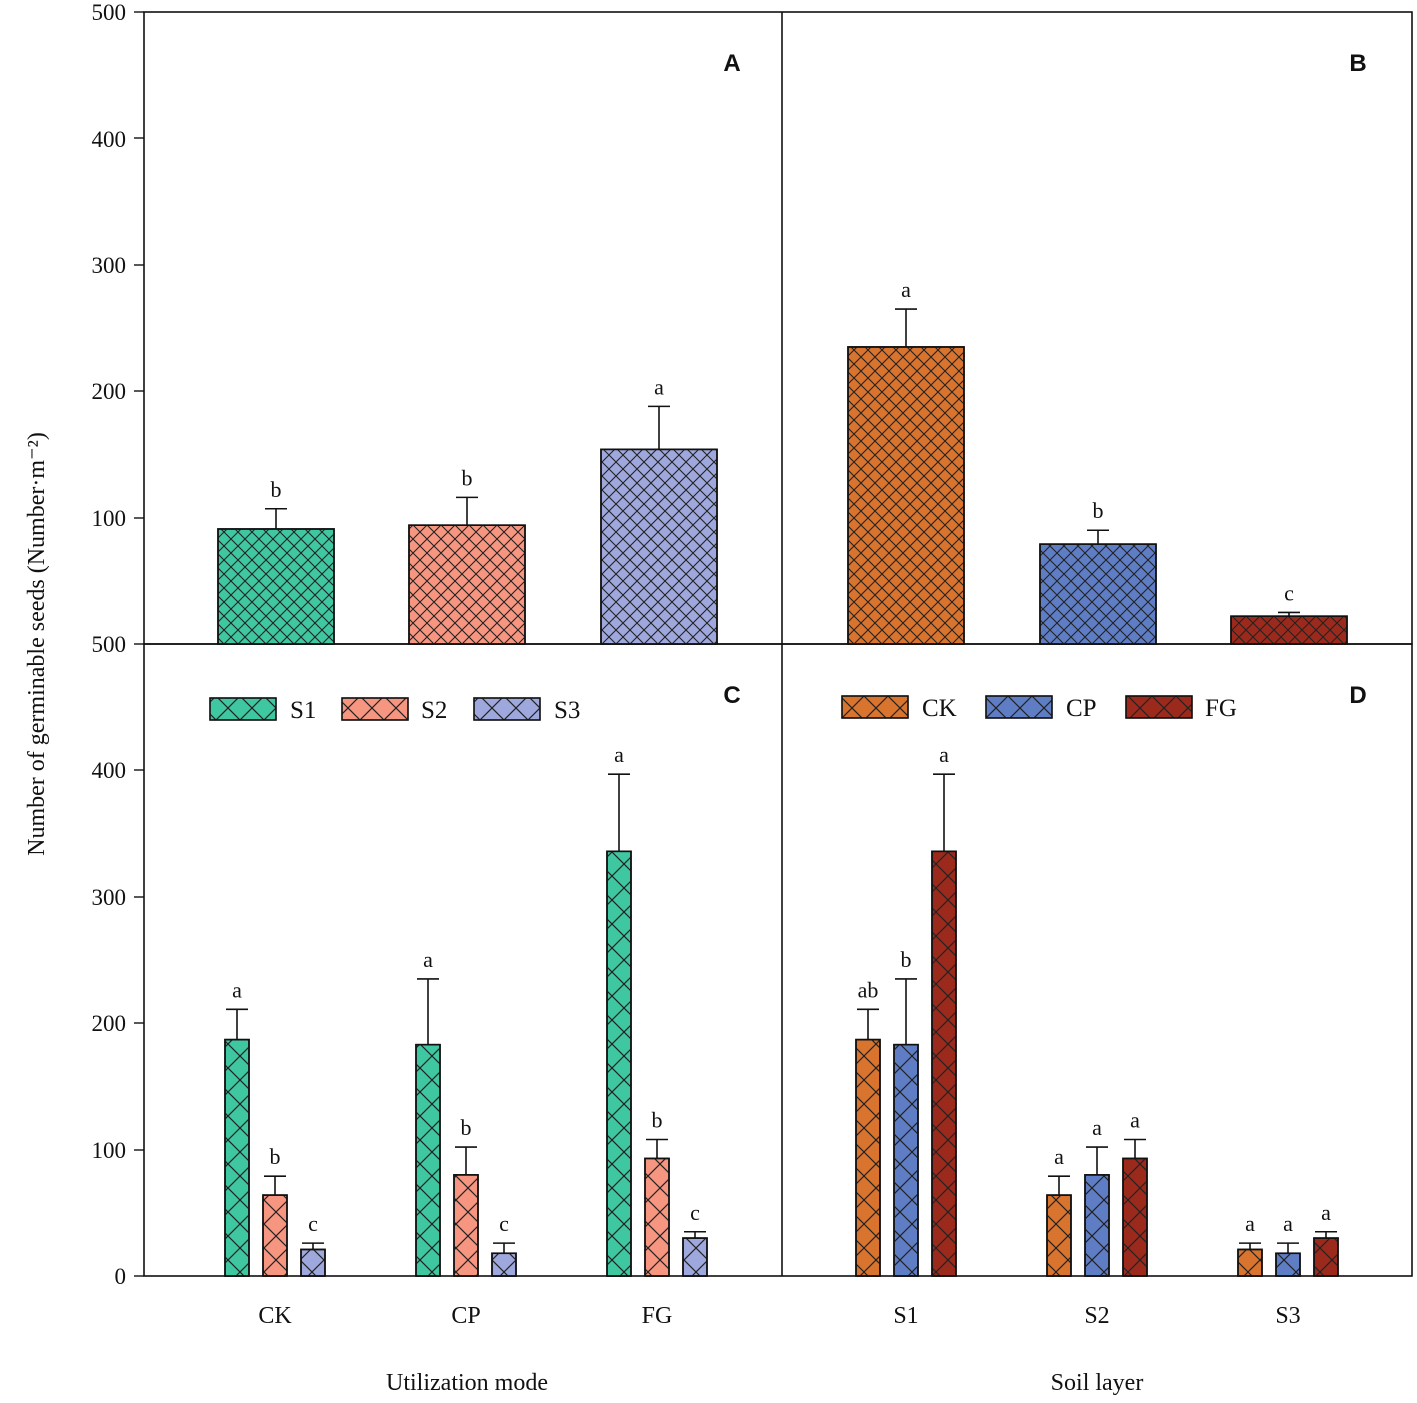  What do you see at coordinates (731, 695) in the screenshot?
I see `panel-letter-c: C` at bounding box center [731, 695].